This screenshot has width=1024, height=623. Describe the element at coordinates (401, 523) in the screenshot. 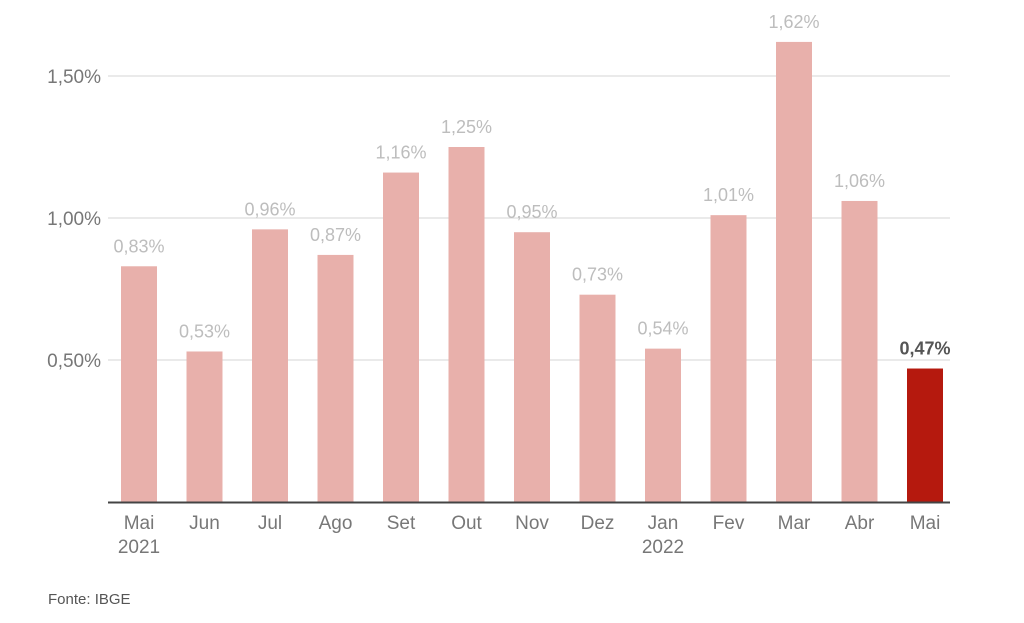

I see `x-tick-label: Set` at that location.